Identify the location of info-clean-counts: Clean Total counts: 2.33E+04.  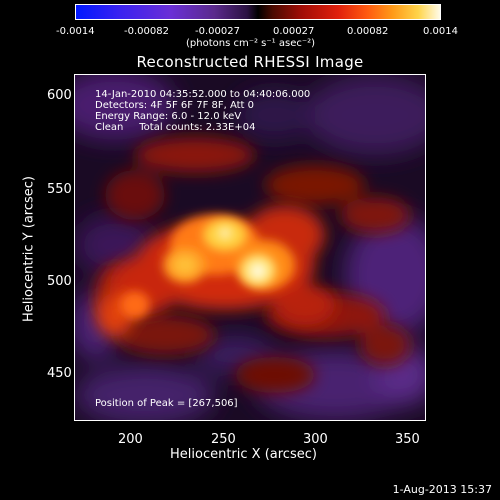
(175, 127).